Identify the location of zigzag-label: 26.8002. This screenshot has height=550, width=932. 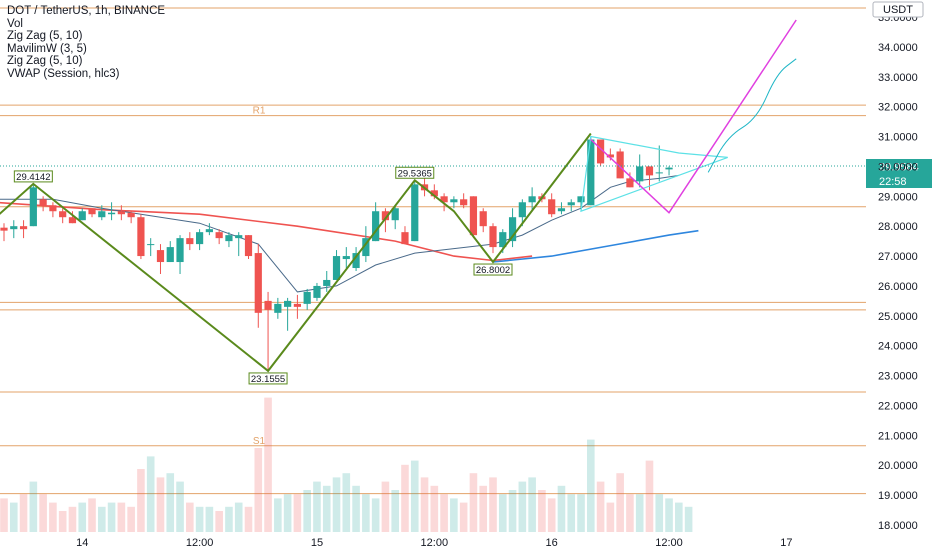
(493, 270).